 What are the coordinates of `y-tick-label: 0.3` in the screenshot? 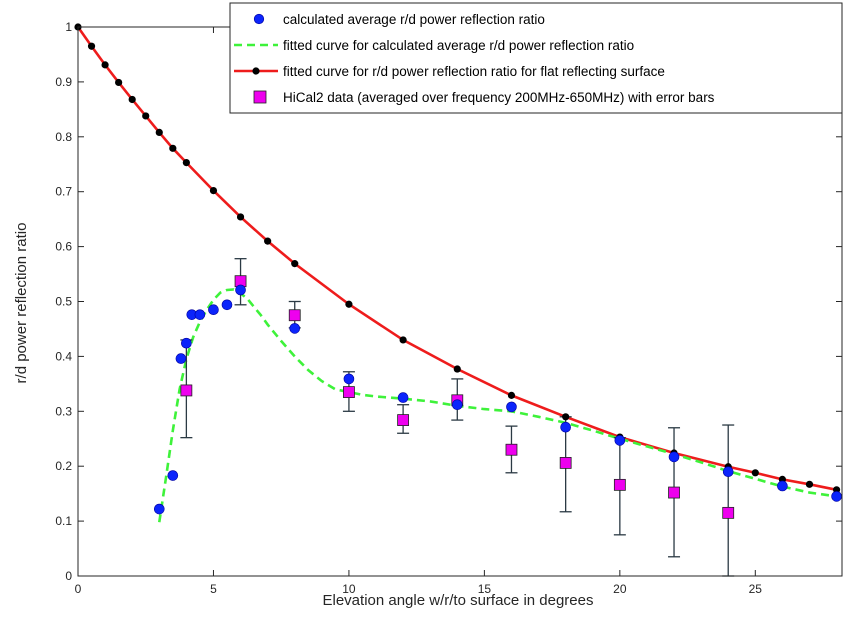 It's located at (63, 411).